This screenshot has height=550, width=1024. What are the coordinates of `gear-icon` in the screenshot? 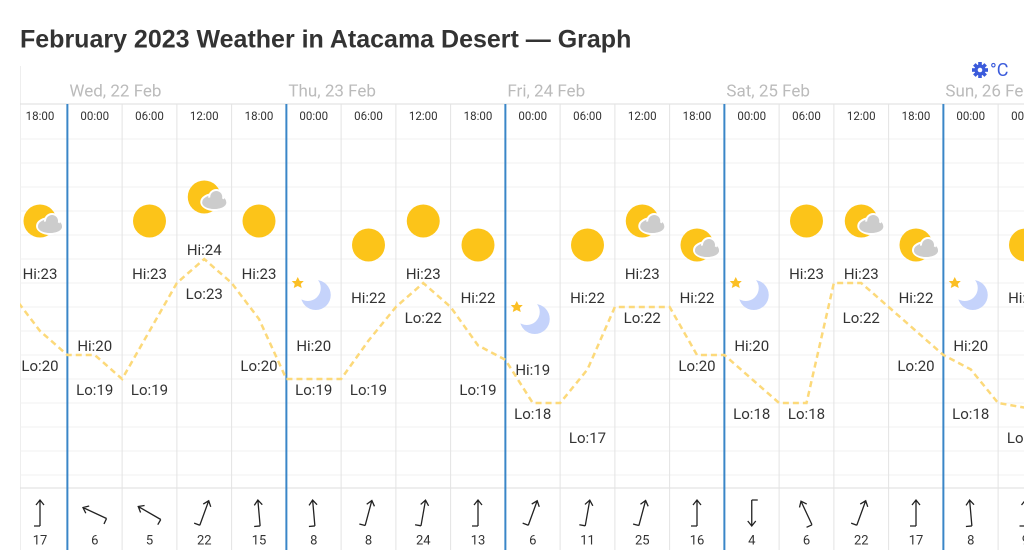 It's located at (980, 70).